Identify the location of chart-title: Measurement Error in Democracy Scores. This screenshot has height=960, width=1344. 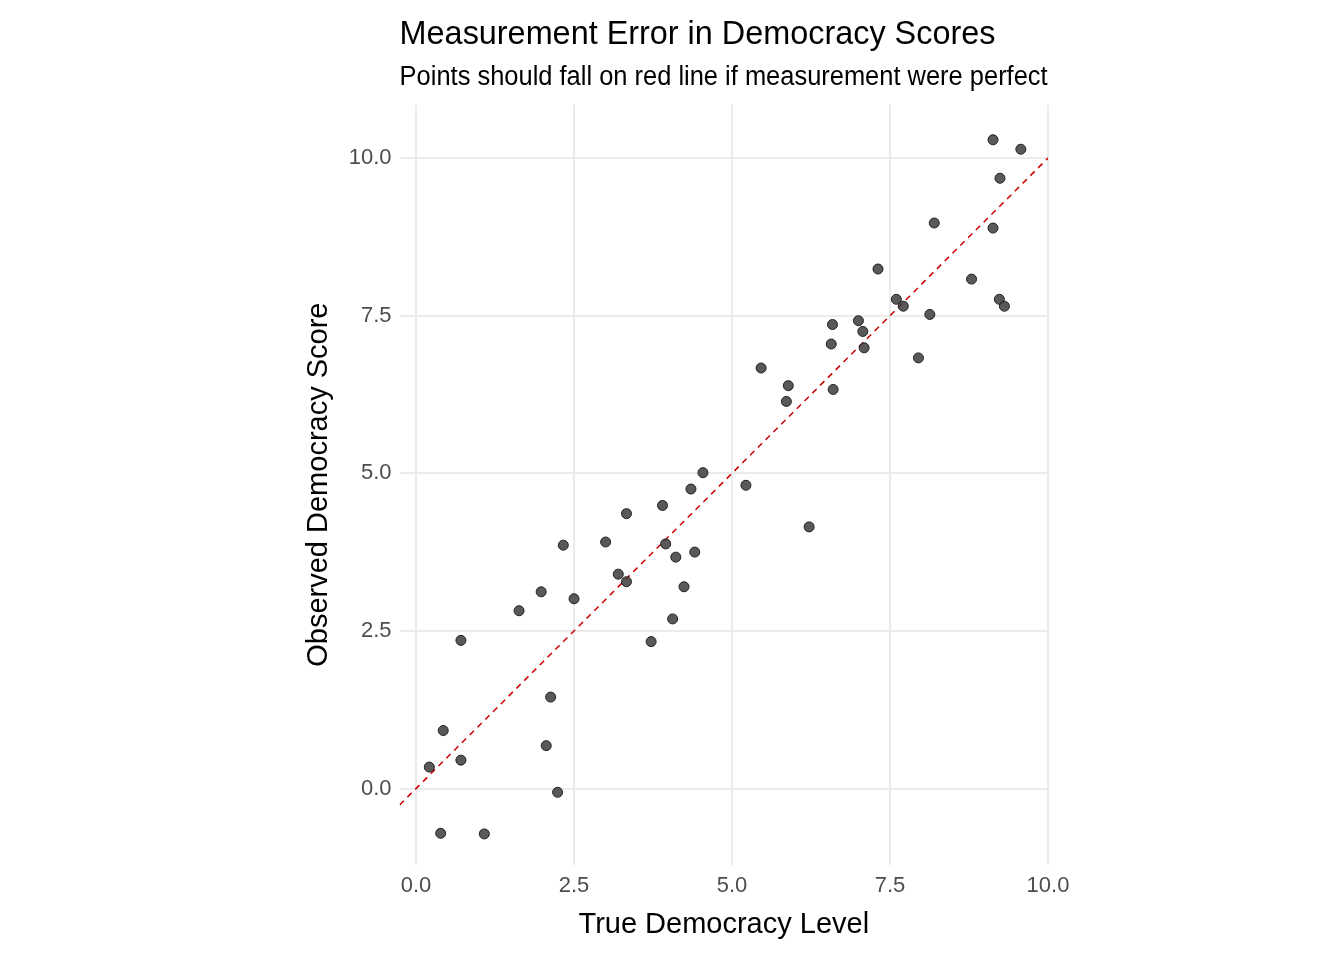
(697, 33).